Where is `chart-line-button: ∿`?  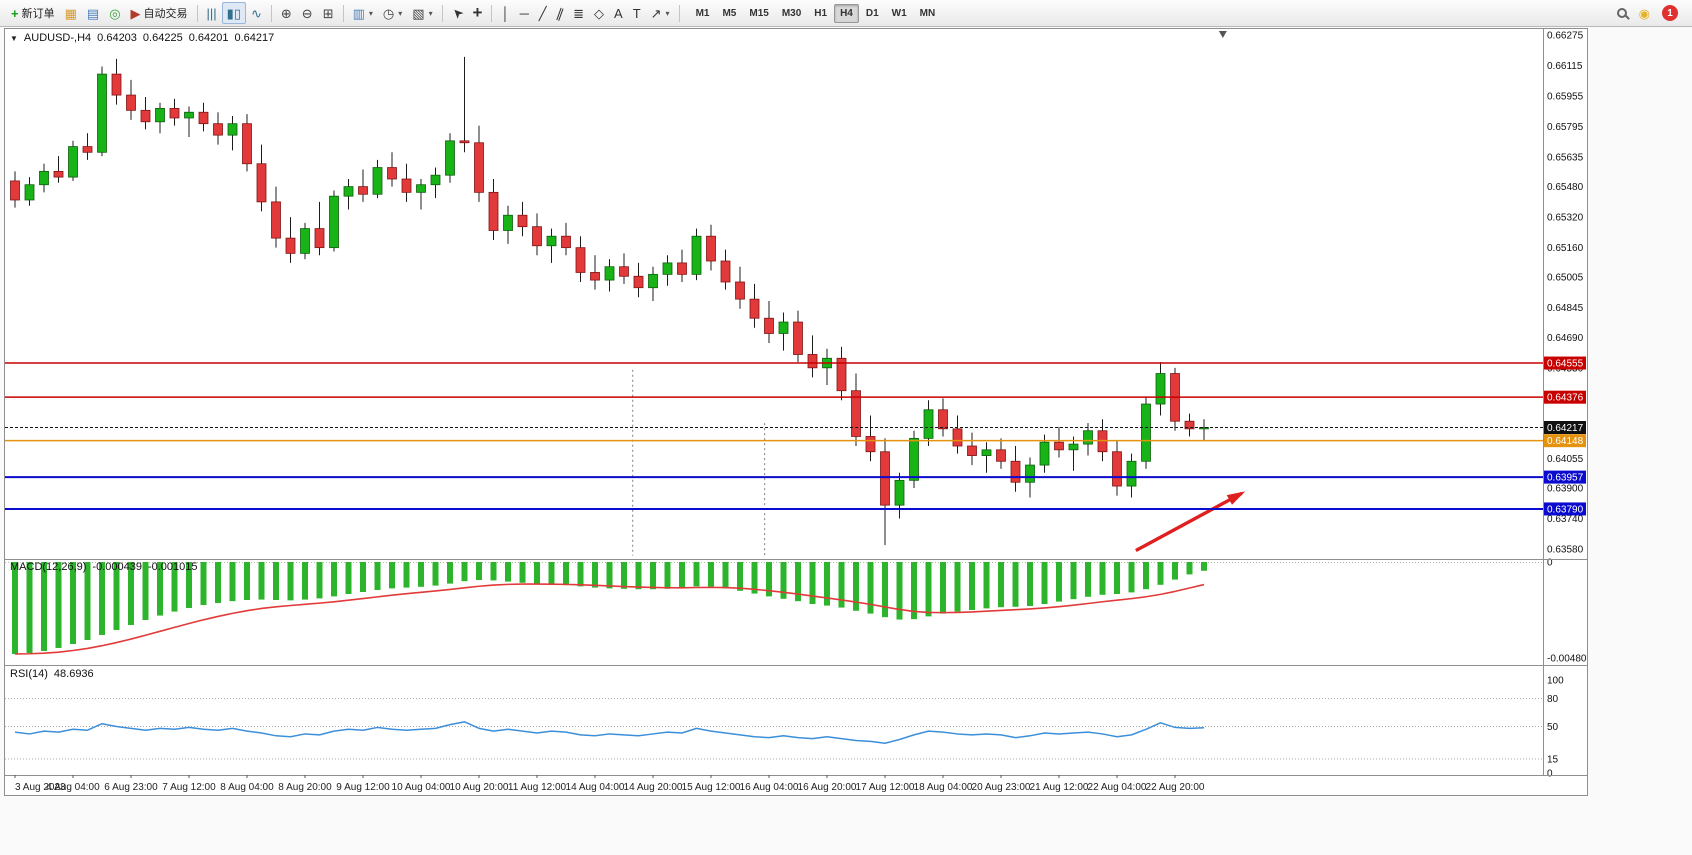 chart-line-button: ∿ is located at coordinates (256, 13).